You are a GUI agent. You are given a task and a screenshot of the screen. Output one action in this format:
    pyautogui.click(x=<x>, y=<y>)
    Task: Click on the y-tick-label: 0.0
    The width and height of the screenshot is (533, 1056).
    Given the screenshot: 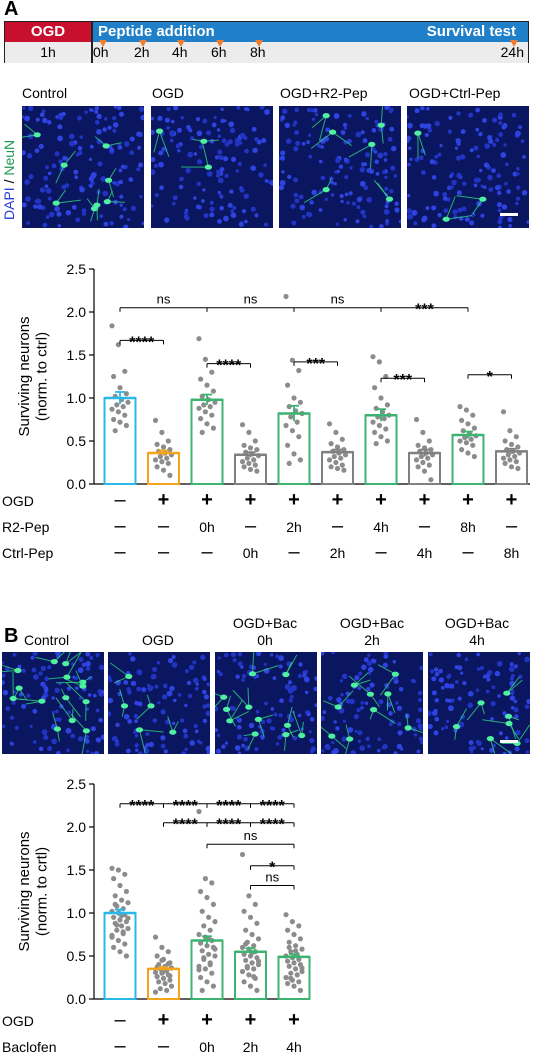 What is the action you would take?
    pyautogui.click(x=77, y=484)
    